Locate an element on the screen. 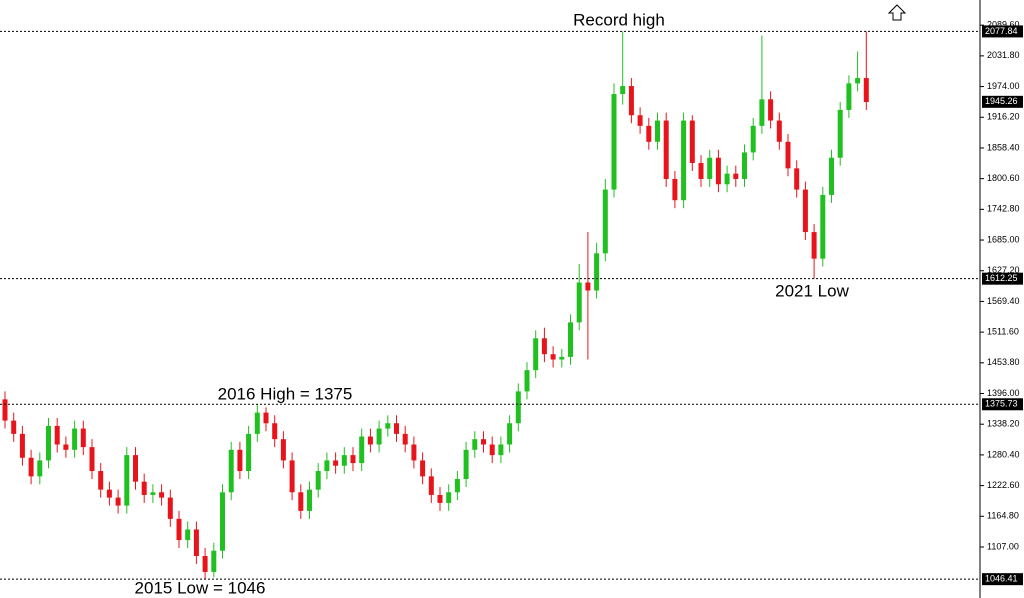 The height and width of the screenshot is (598, 1024). current-price-label: 1945.26 is located at coordinates (1001, 101).